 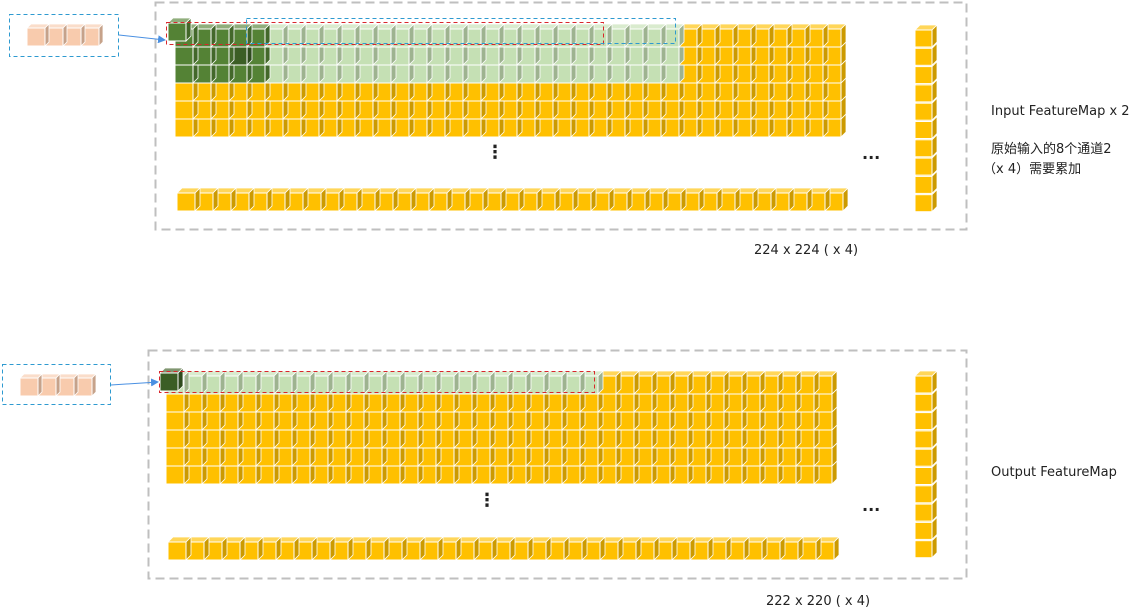 What do you see at coordinates (385, 33) in the screenshot?
I see `input-row-highlight` at bounding box center [385, 33].